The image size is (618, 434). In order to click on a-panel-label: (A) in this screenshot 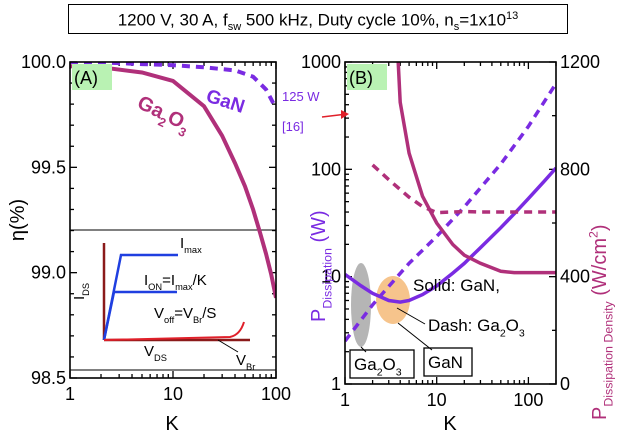, I will do `click(86, 78)`.